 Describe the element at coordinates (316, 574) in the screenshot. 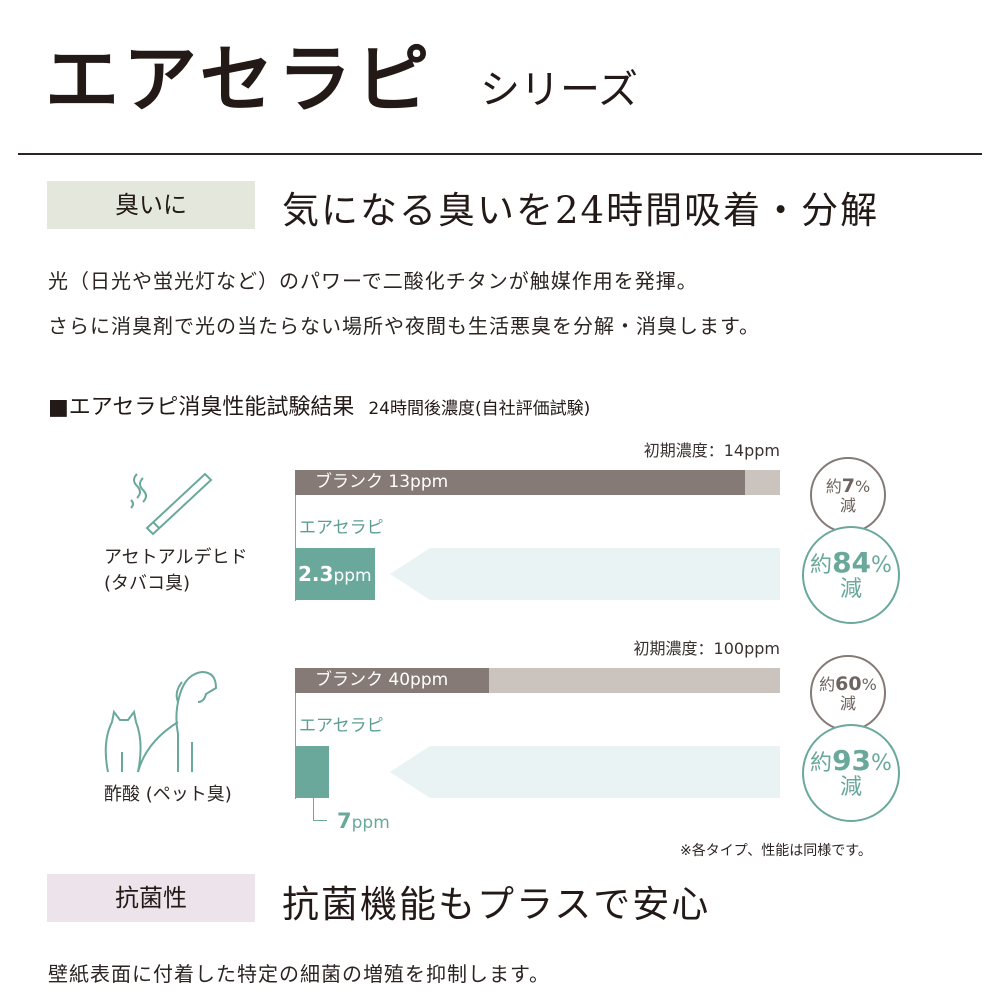

I see `product-value: 2.3` at that location.